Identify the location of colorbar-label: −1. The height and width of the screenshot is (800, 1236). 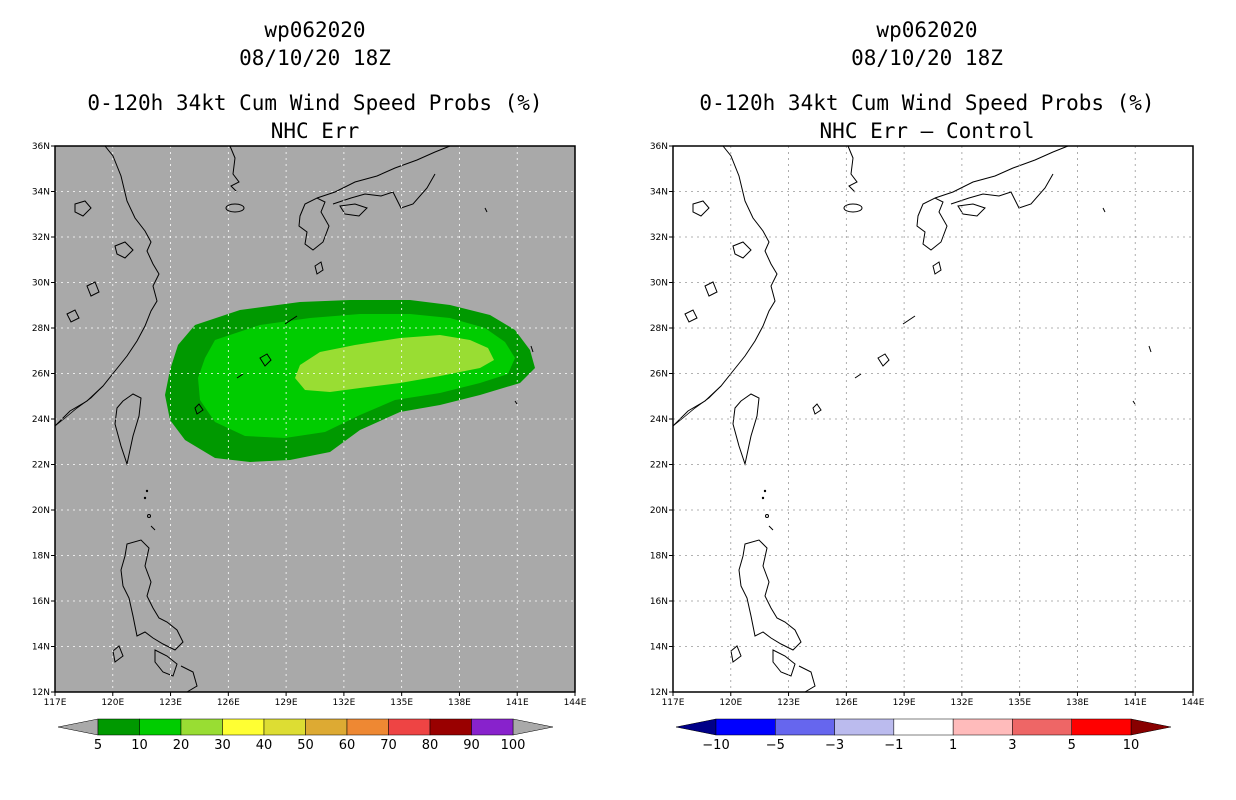
(893, 745).